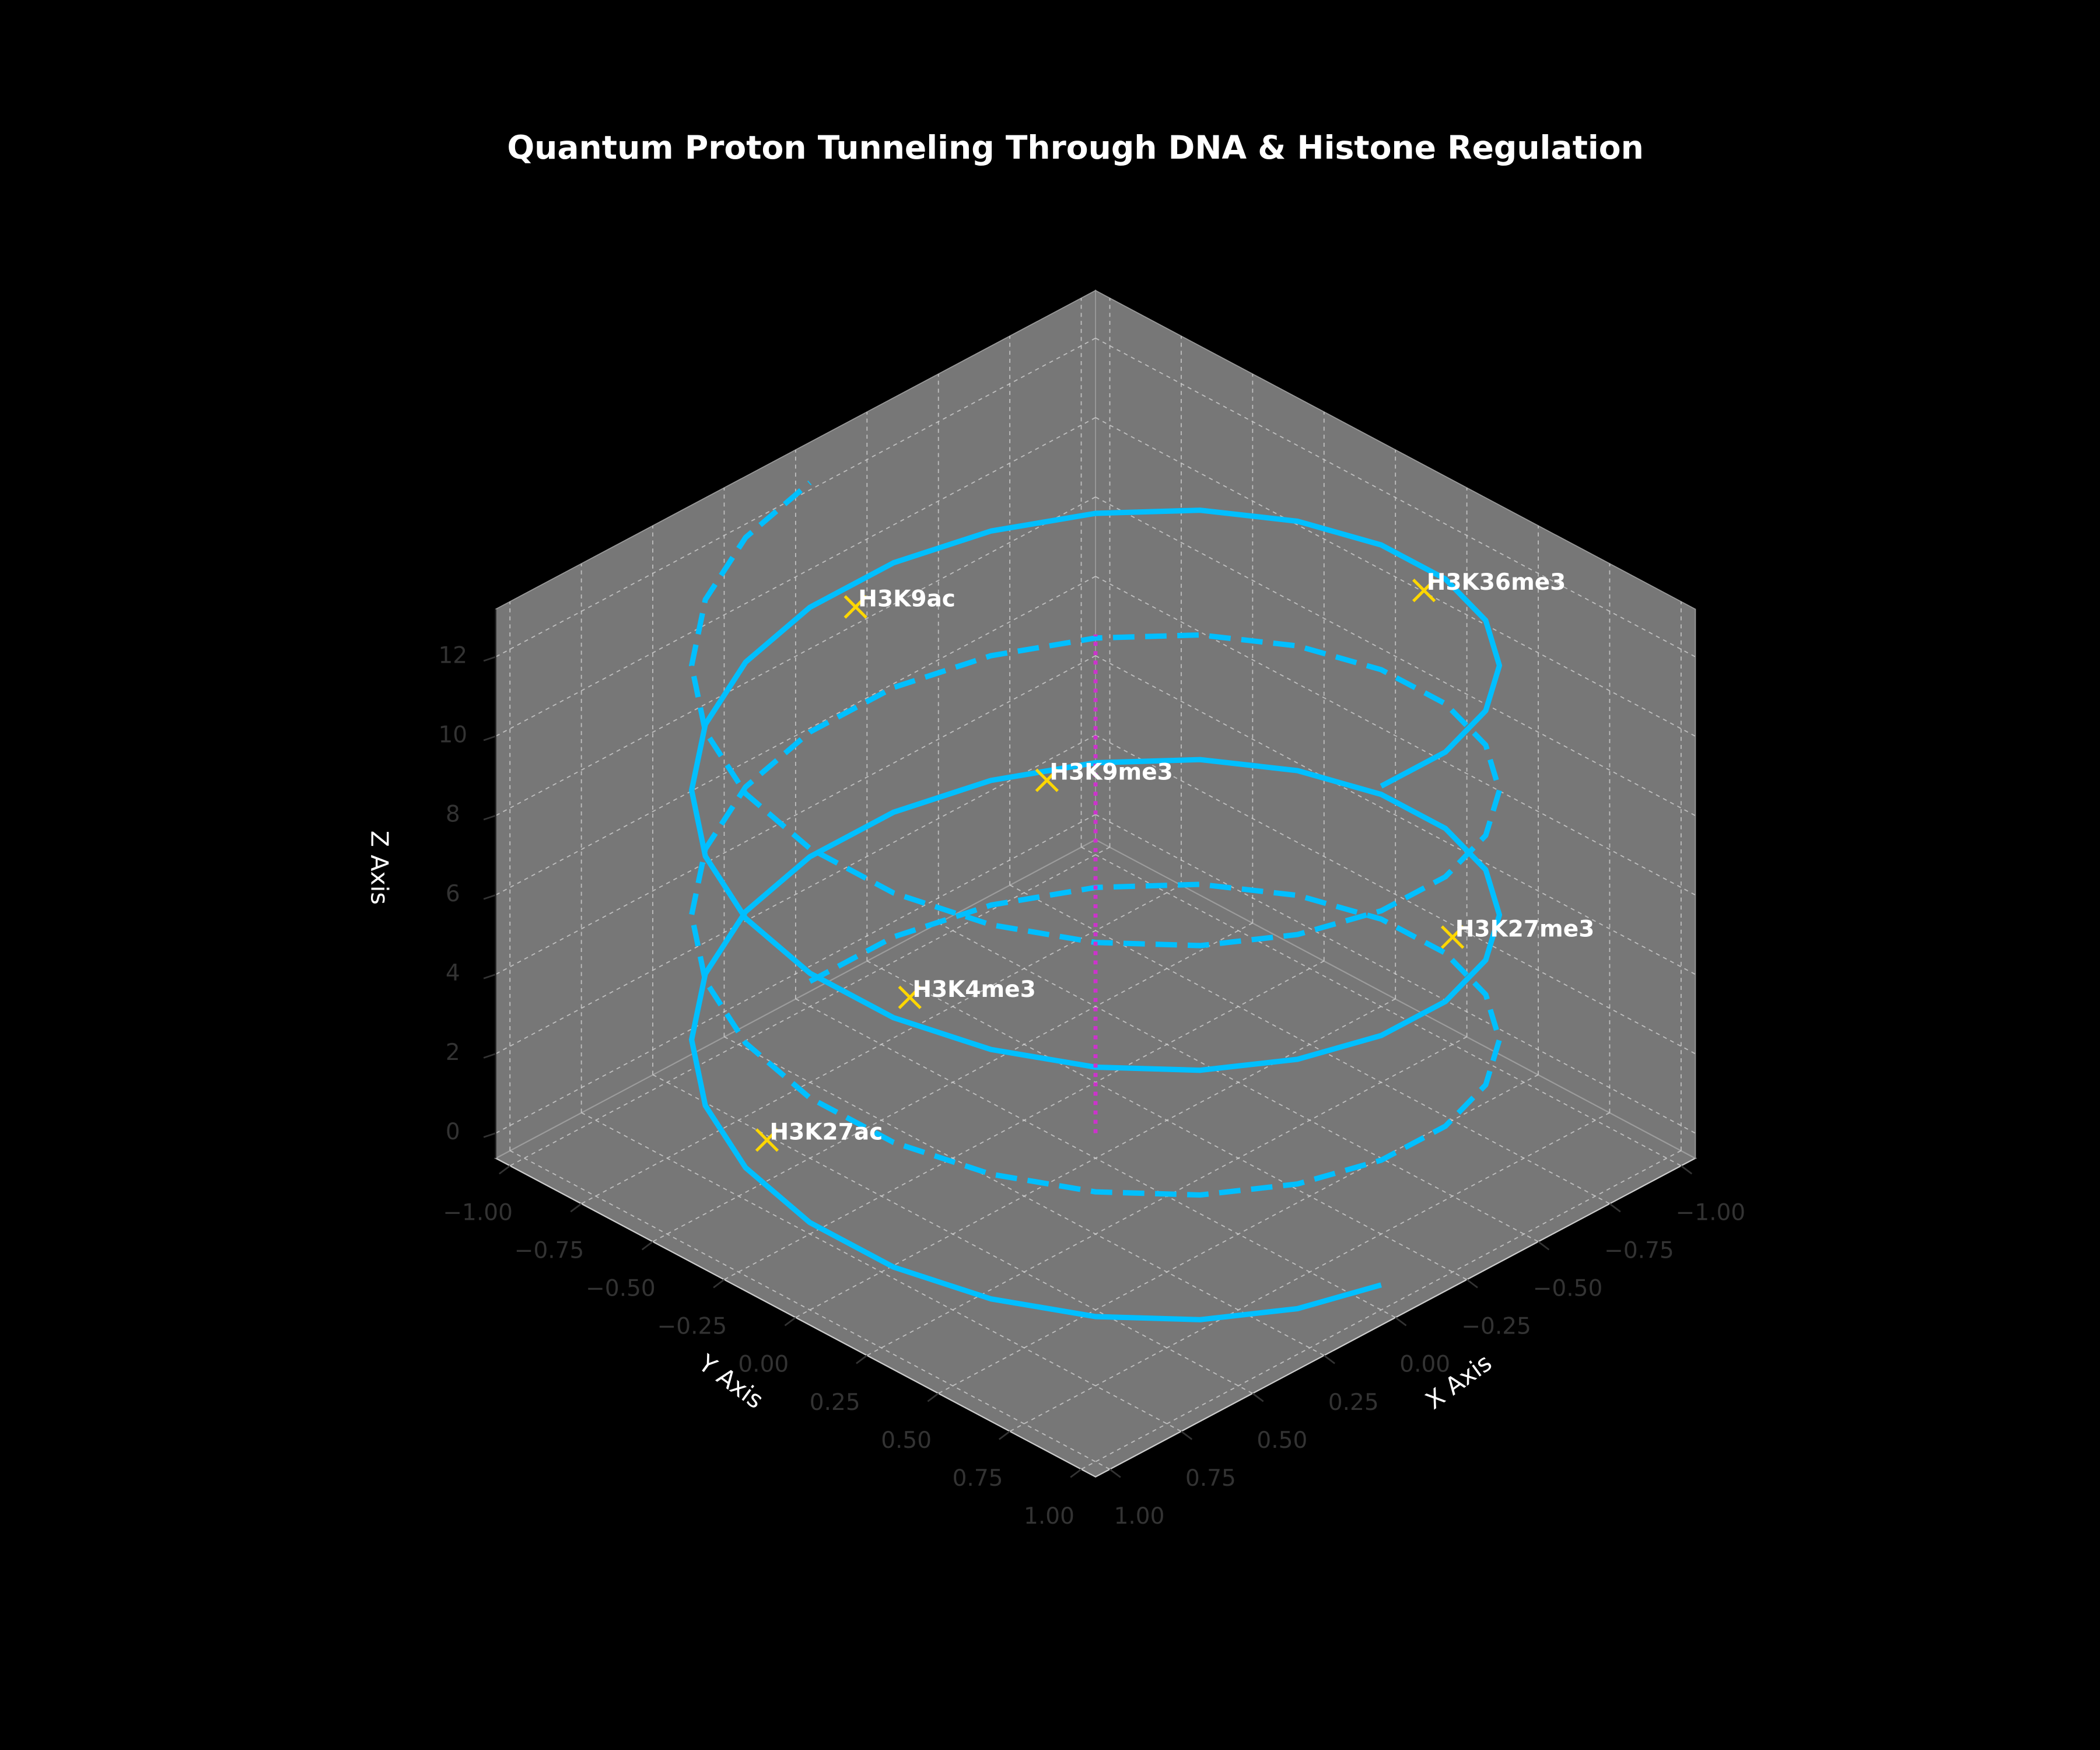 This screenshot has width=2100, height=1750. Describe the element at coordinates (835, 1403) in the screenshot. I see `y-tick-label: 0.25` at that location.